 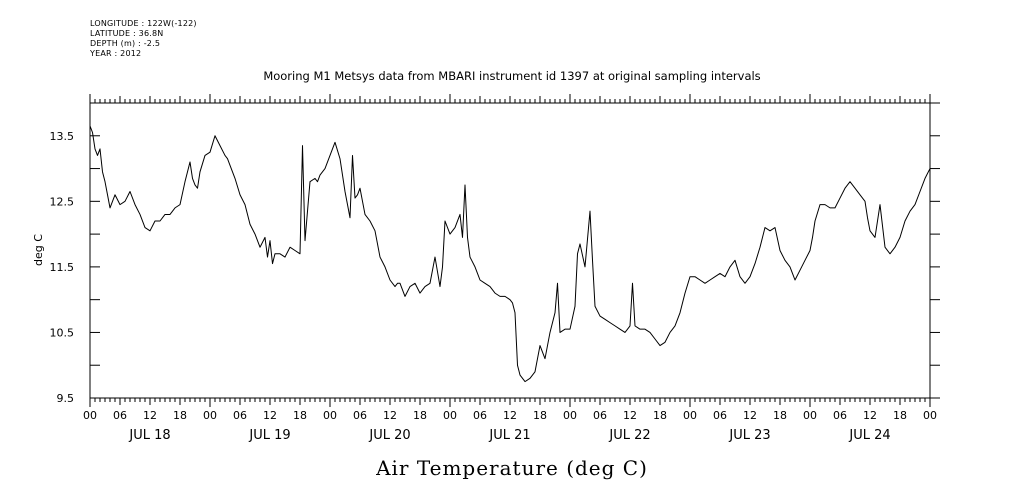 What do you see at coordinates (62, 267) in the screenshot?
I see `y-tick-label: 11.5` at bounding box center [62, 267].